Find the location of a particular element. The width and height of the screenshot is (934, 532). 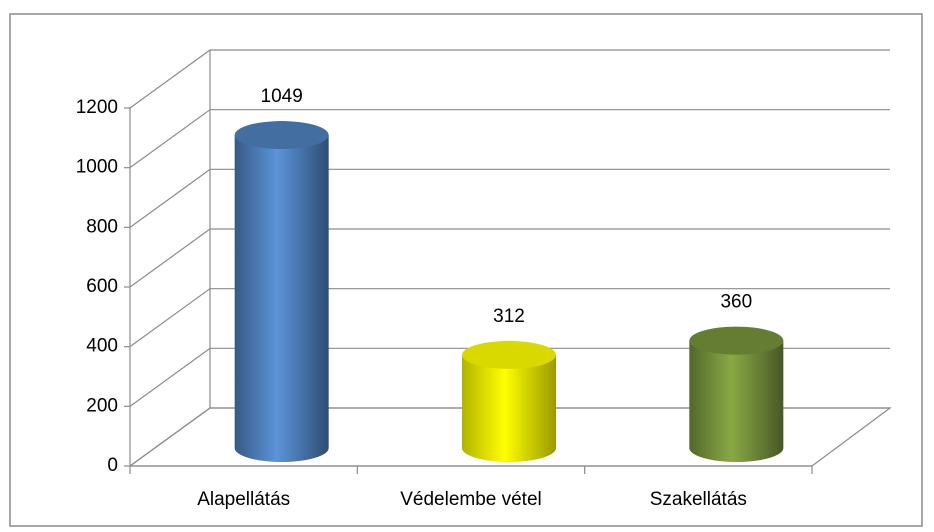

data-label: 312 is located at coordinates (509, 316).